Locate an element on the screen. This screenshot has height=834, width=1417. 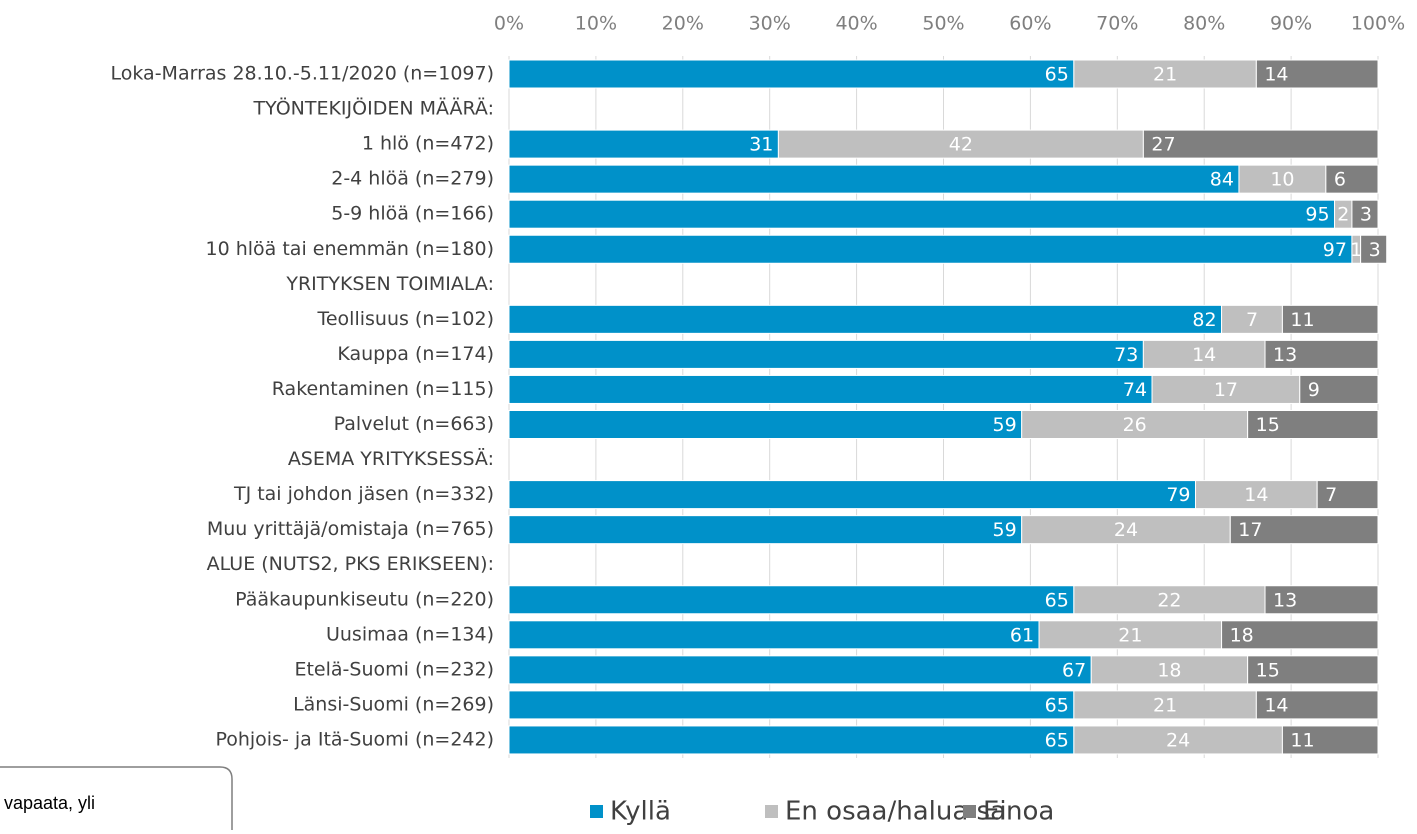
category-label: 2-4 hlöä (n=279) is located at coordinates (412, 179).